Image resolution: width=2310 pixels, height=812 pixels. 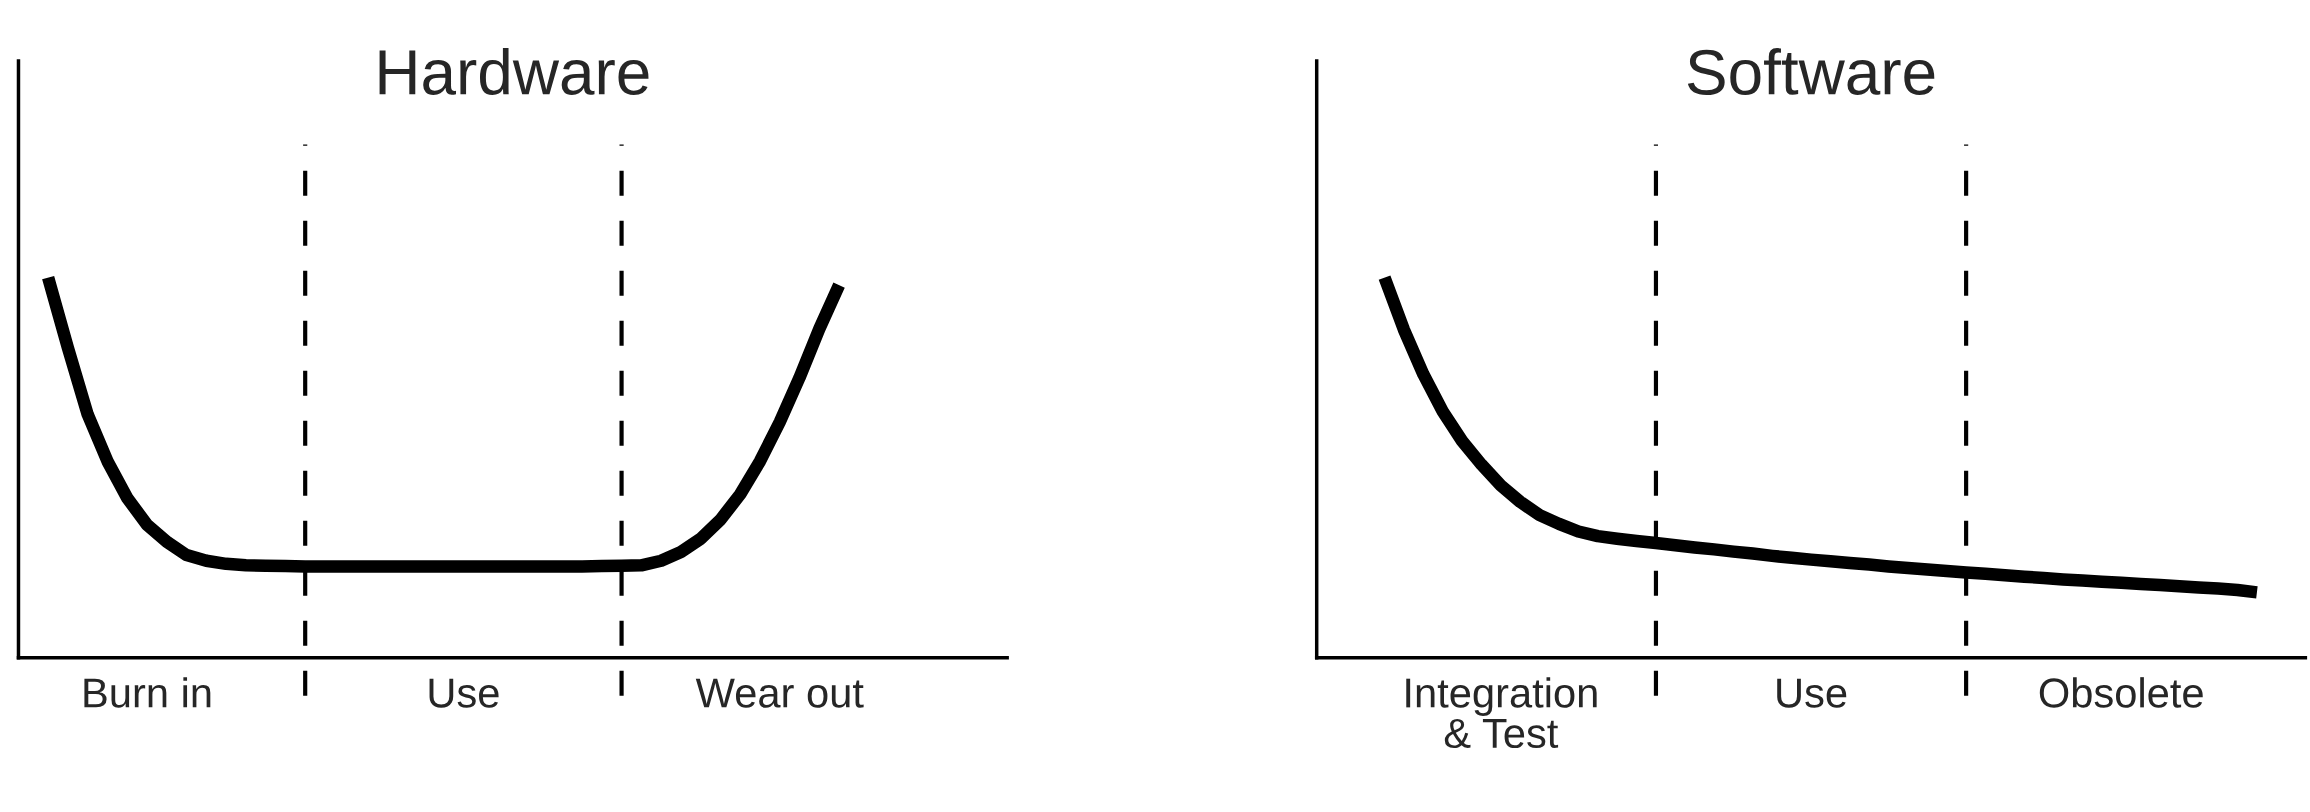 I want to click on x-tick-label: Integration & Test, so click(x=1501, y=713).